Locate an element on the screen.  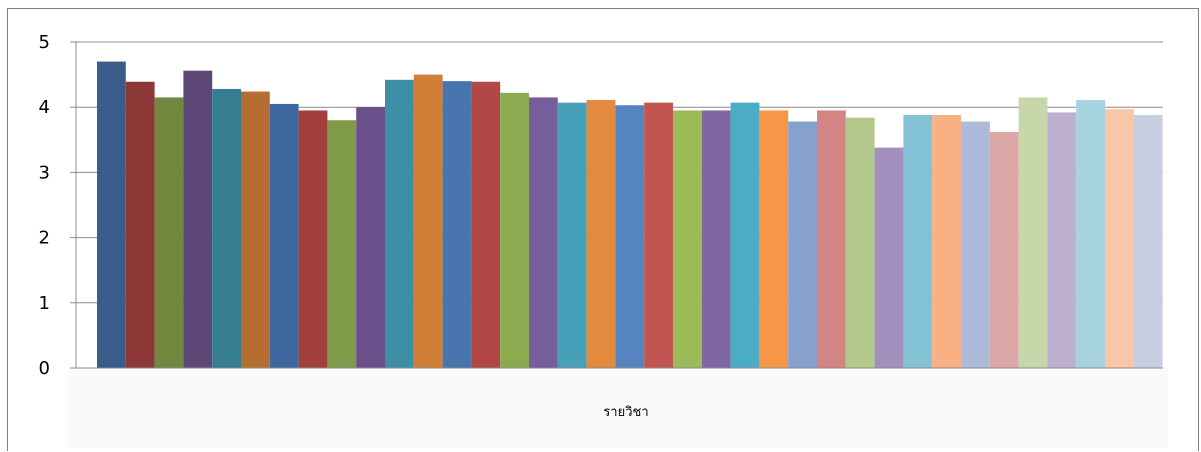
y-tick-label: 2 is located at coordinates (44, 238).